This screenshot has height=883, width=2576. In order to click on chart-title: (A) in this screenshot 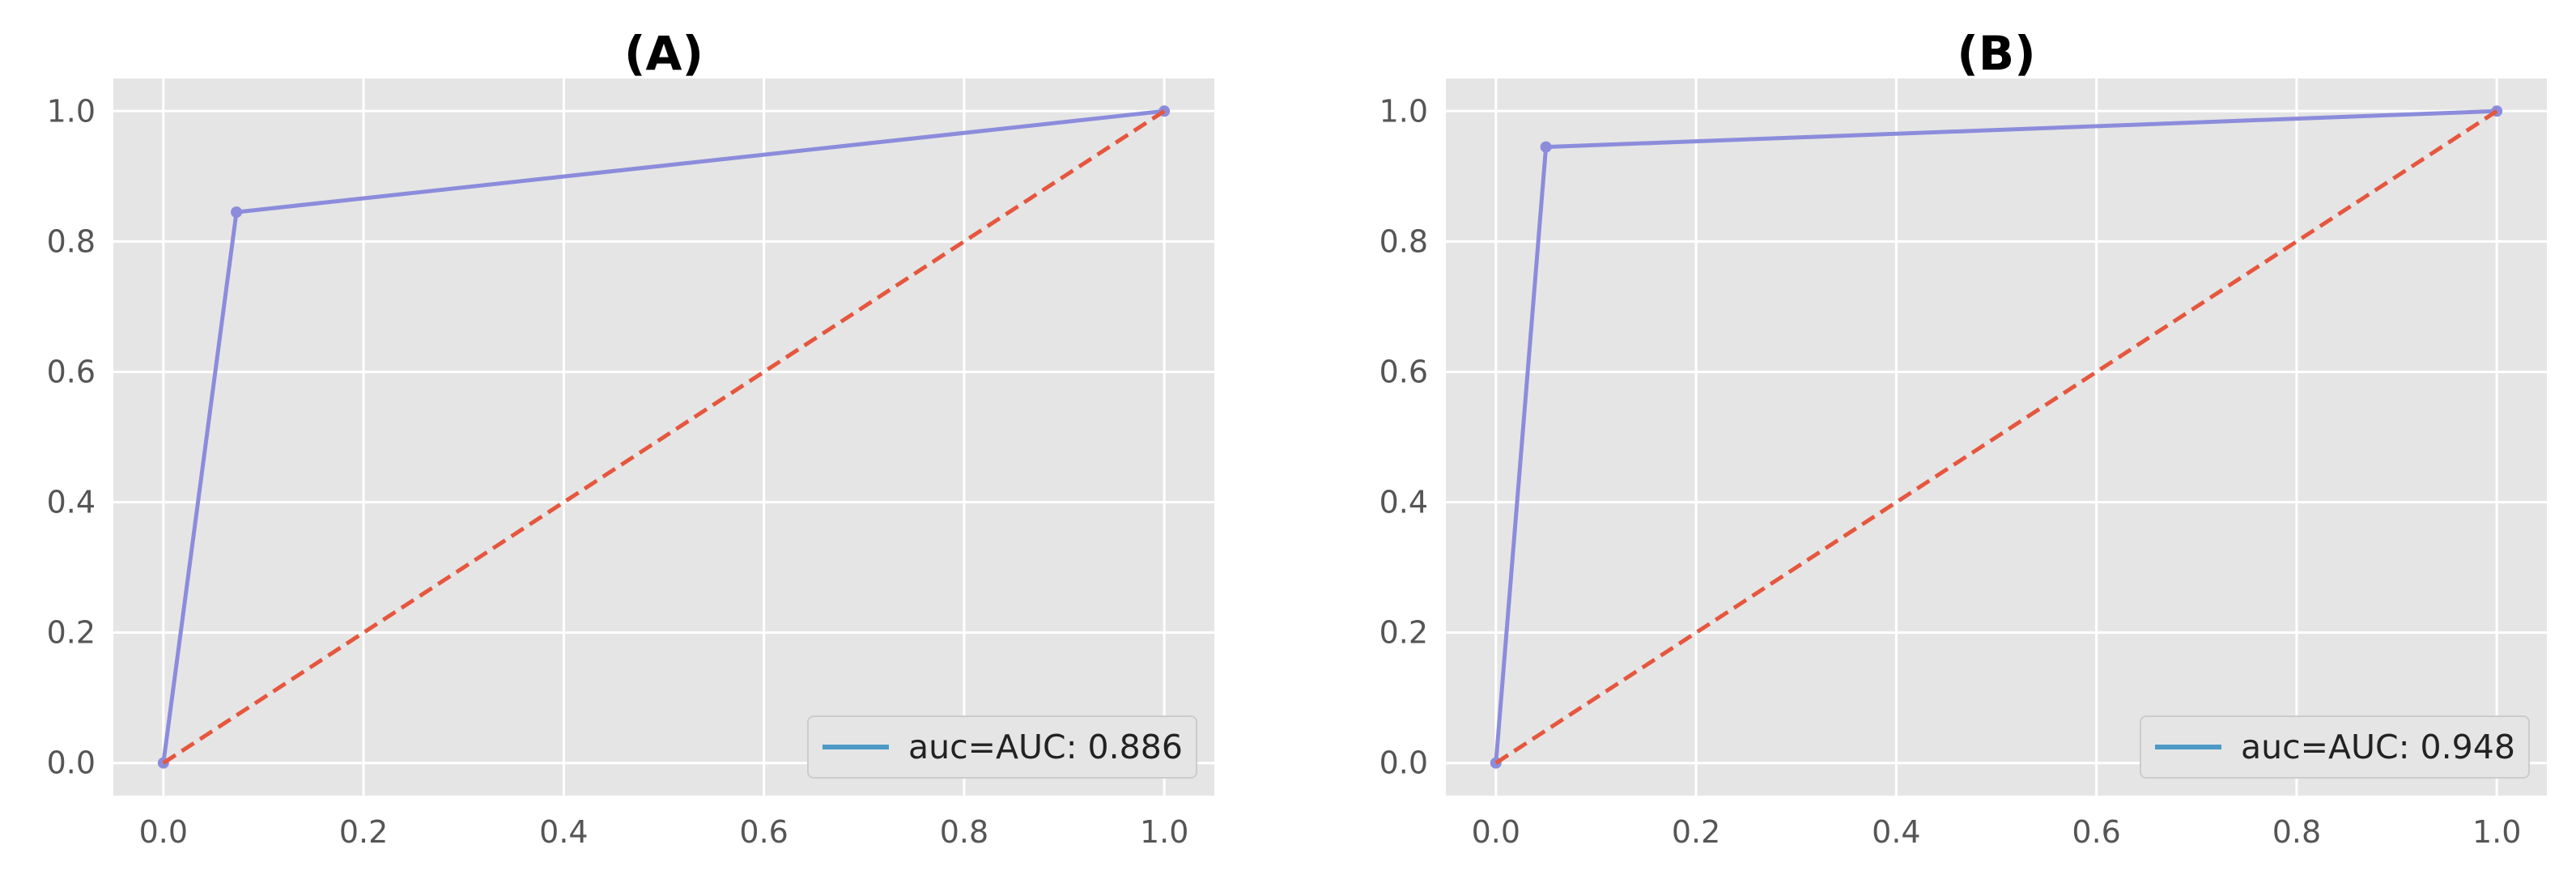, I will do `click(664, 53)`.